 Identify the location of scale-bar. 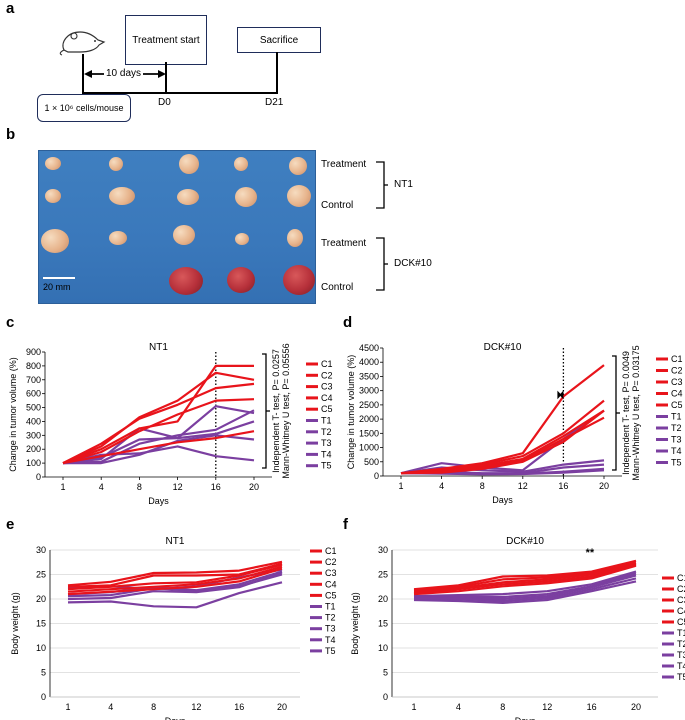
(59, 278).